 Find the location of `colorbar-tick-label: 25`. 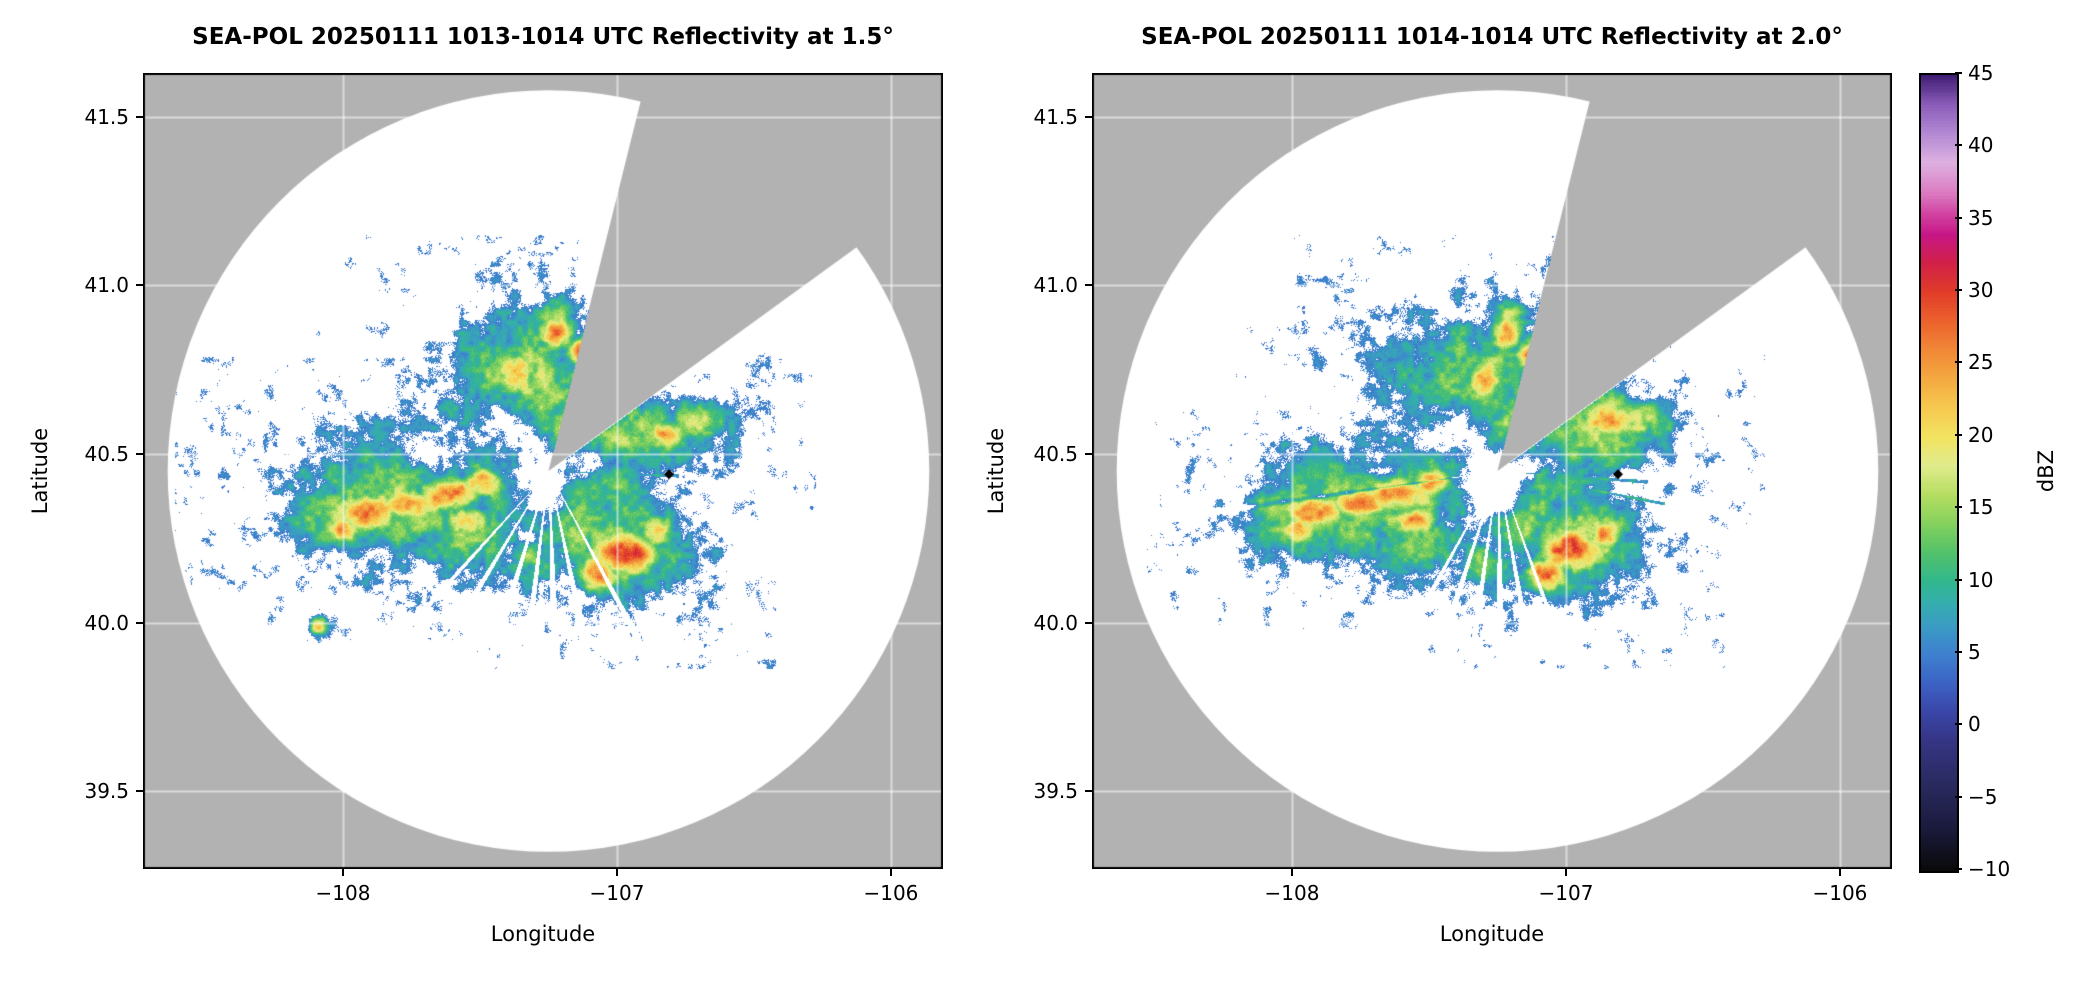

colorbar-tick-label: 25 is located at coordinates (1981, 362).